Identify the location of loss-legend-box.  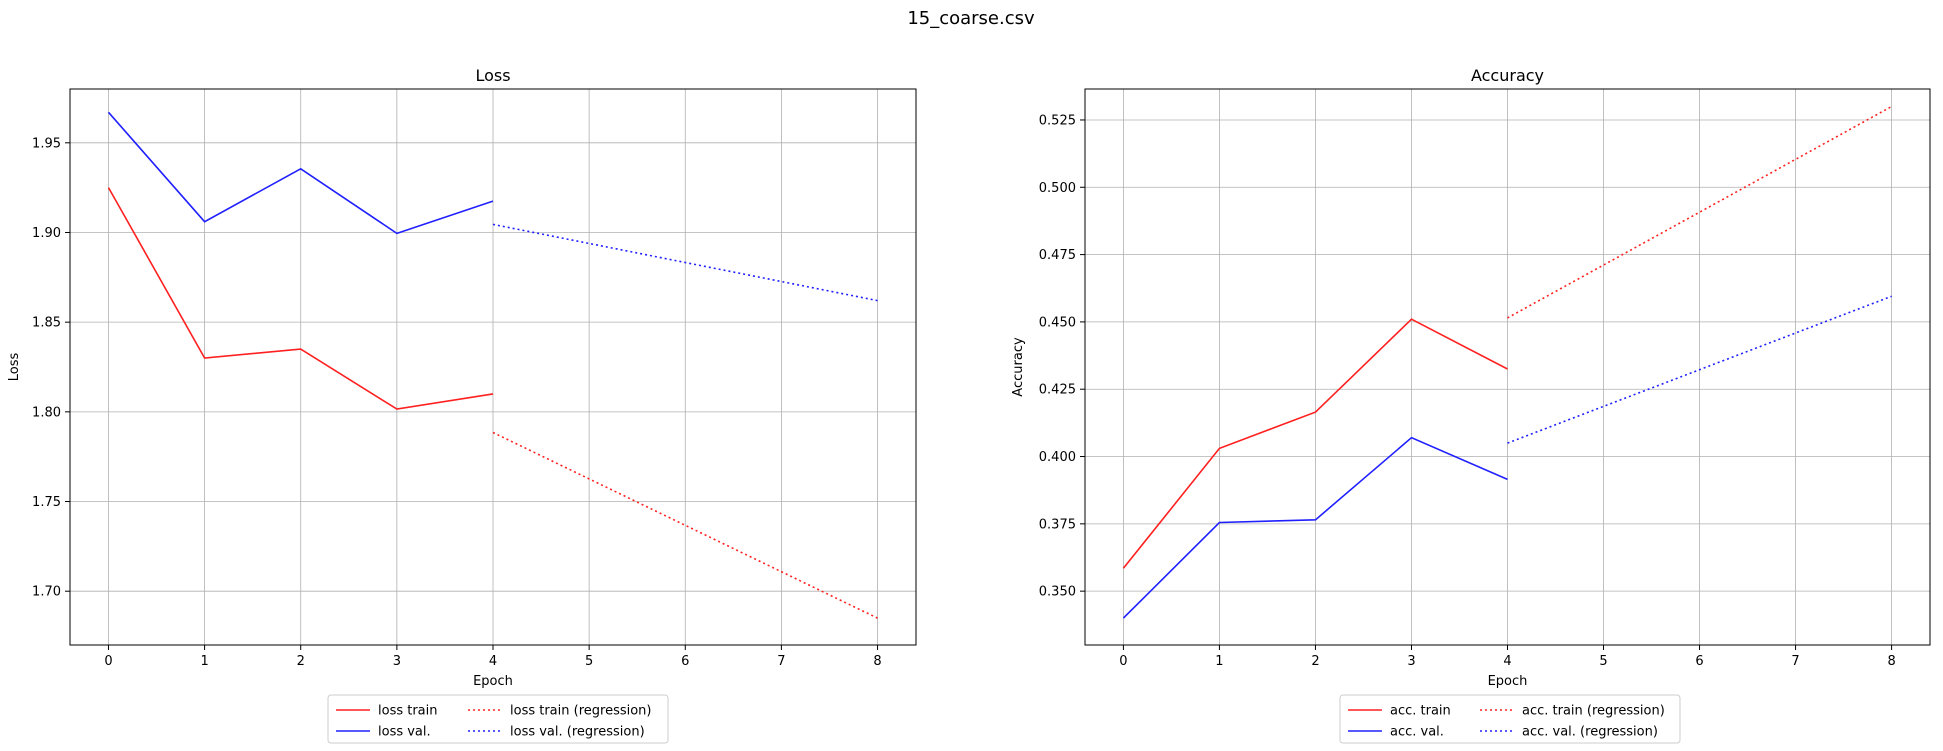
(498, 719).